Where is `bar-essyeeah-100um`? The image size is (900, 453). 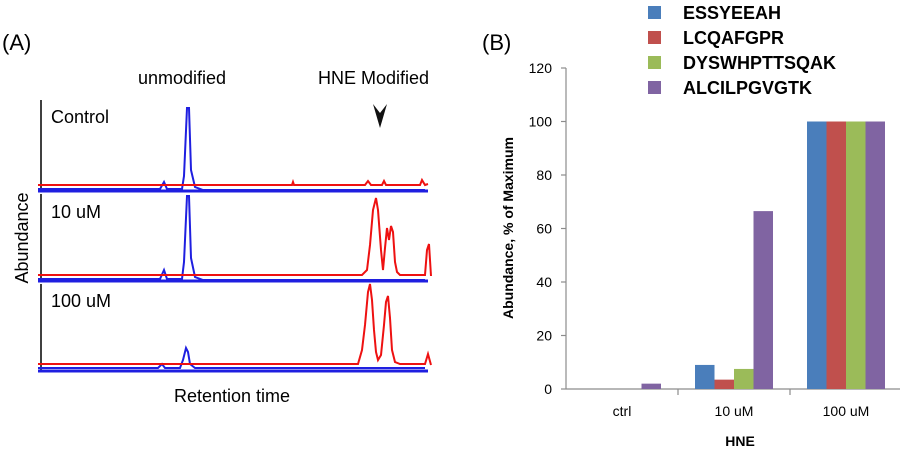 bar-essyeeah-100um is located at coordinates (817, 255).